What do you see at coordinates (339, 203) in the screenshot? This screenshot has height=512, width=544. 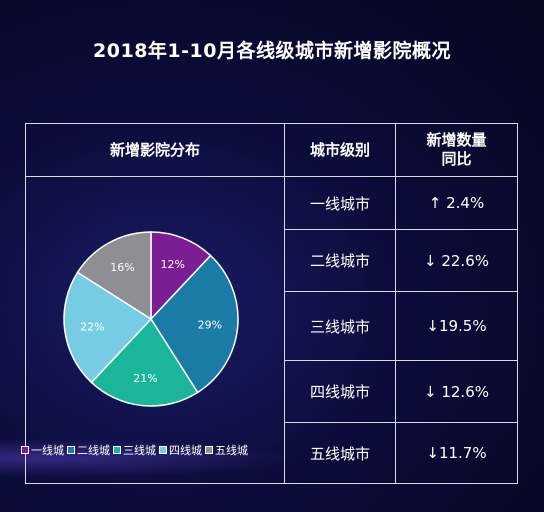 I see `row-1-level: 一线城市` at bounding box center [339, 203].